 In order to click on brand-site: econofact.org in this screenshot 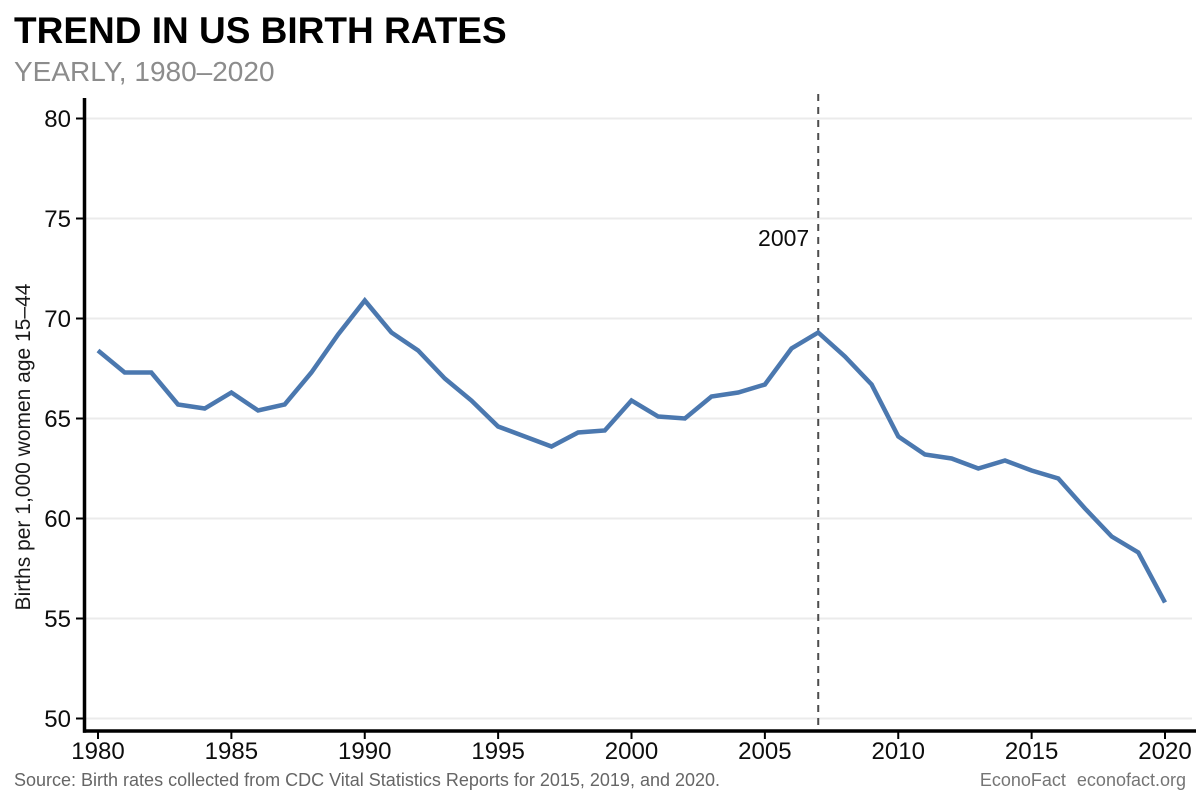, I will do `click(1131, 780)`.